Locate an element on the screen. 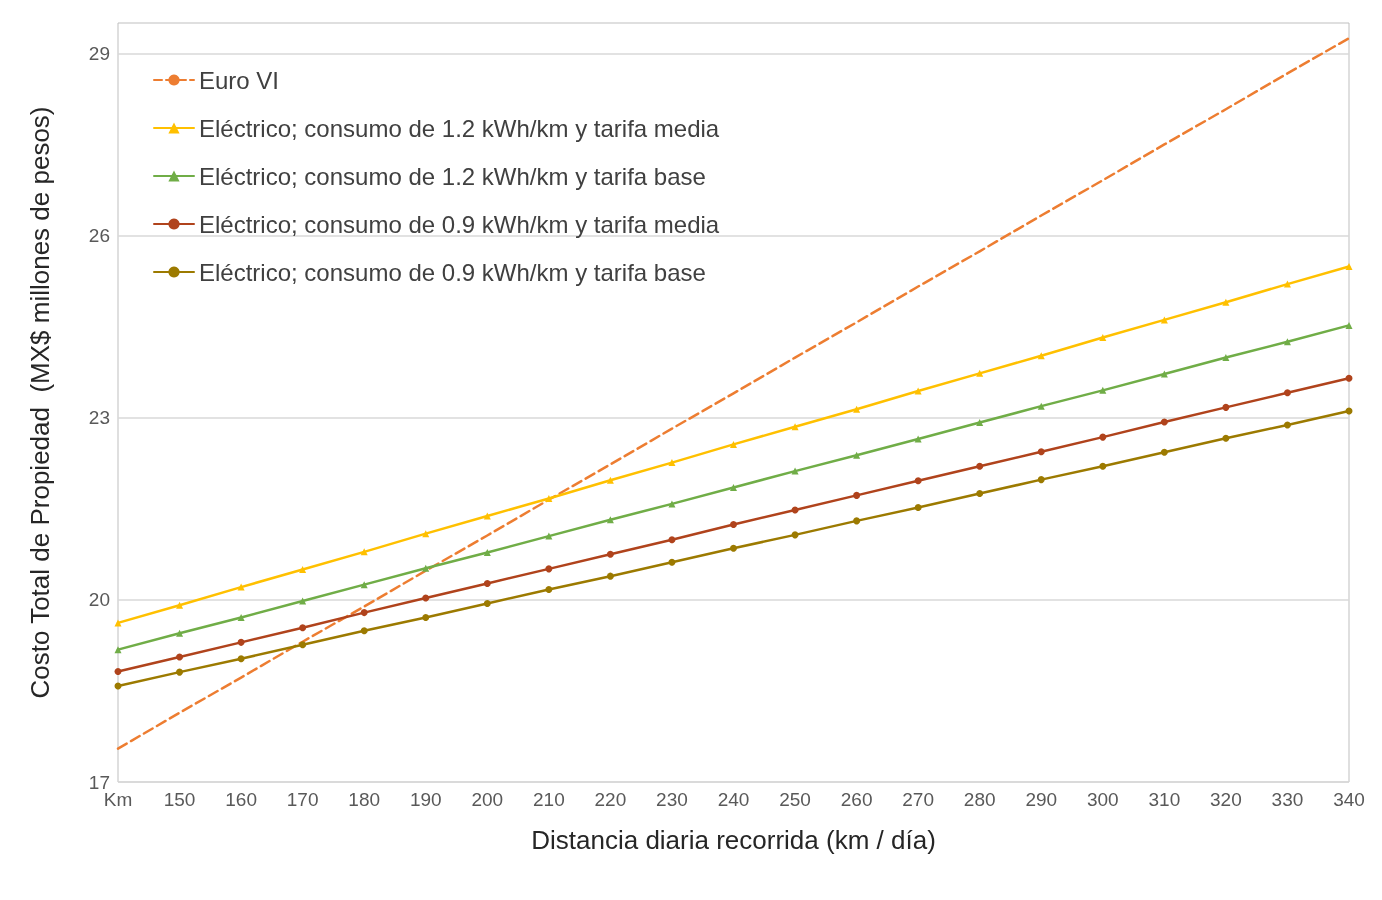  y-axis-title: Costo Total de Propiedad (MX$ millones de pesos) is located at coordinates (40, 402).